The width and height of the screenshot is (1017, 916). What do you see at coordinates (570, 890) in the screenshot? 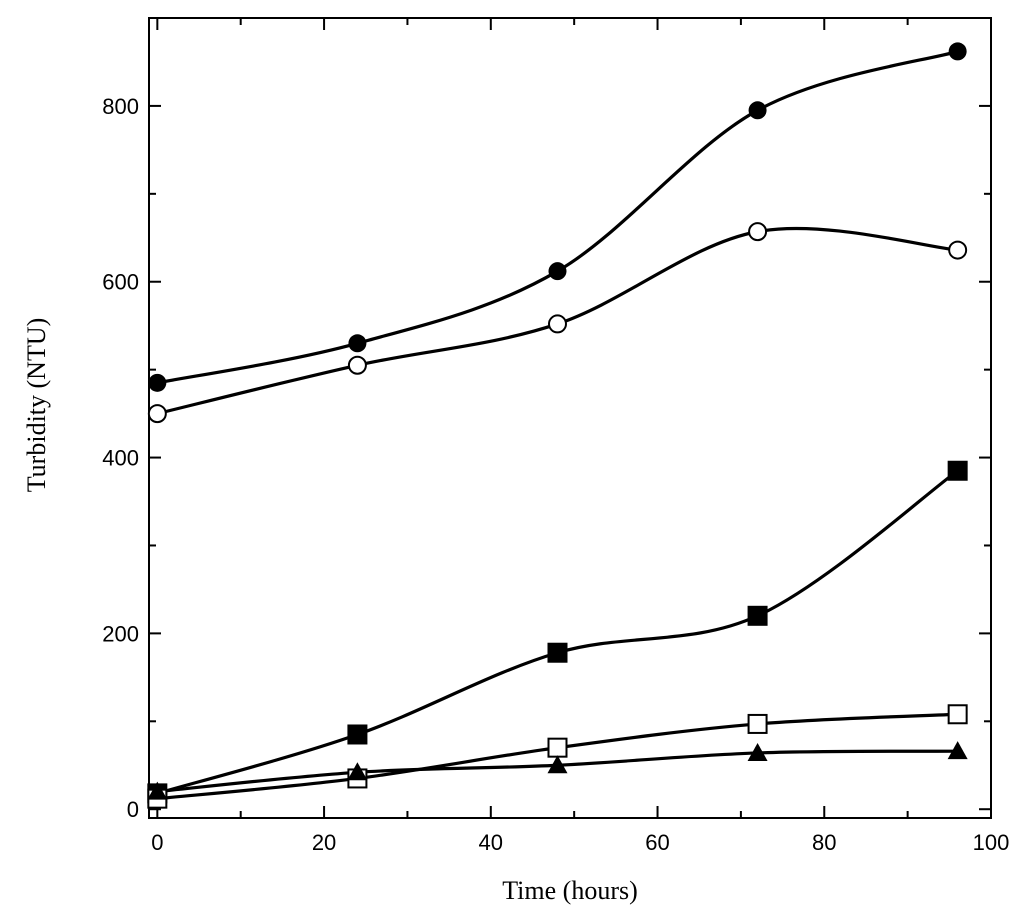
I see `x-axis-title: Time (hours)` at bounding box center [570, 890].